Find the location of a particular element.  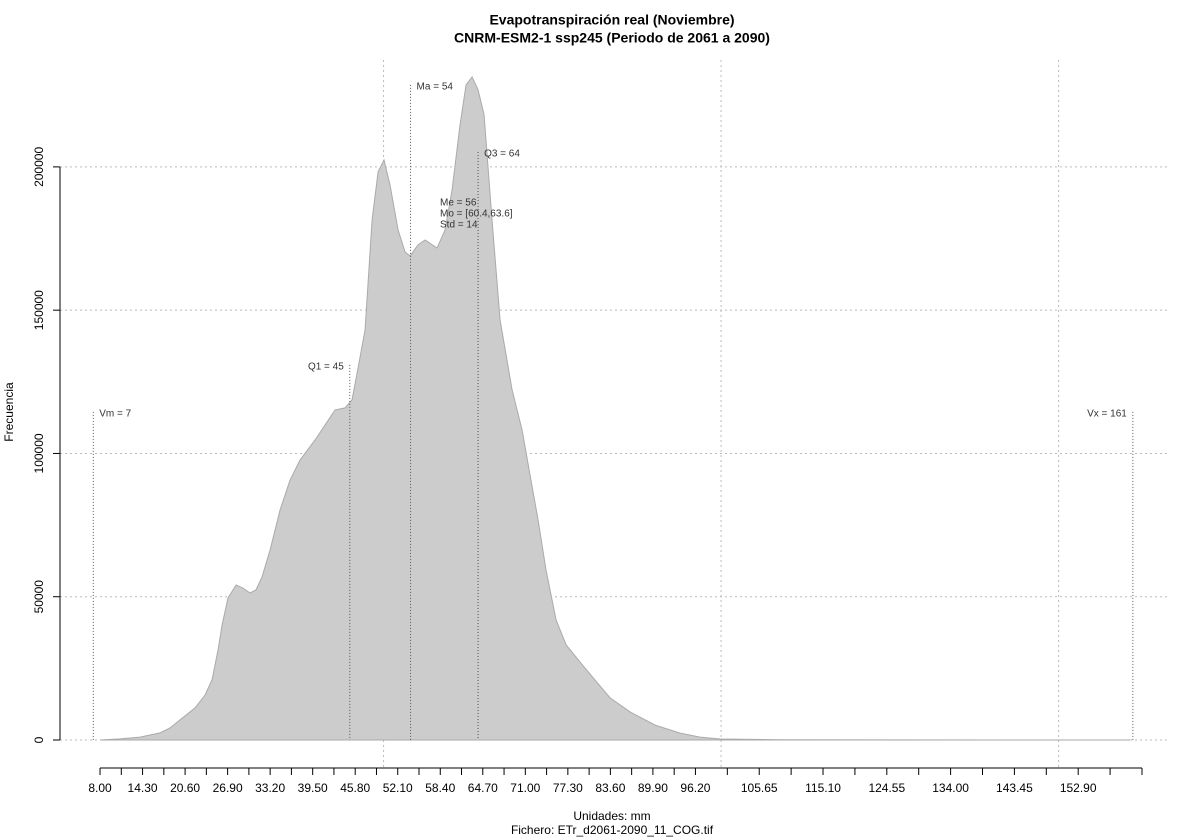

annotation-label: Q3 = 64 is located at coordinates (502, 154).